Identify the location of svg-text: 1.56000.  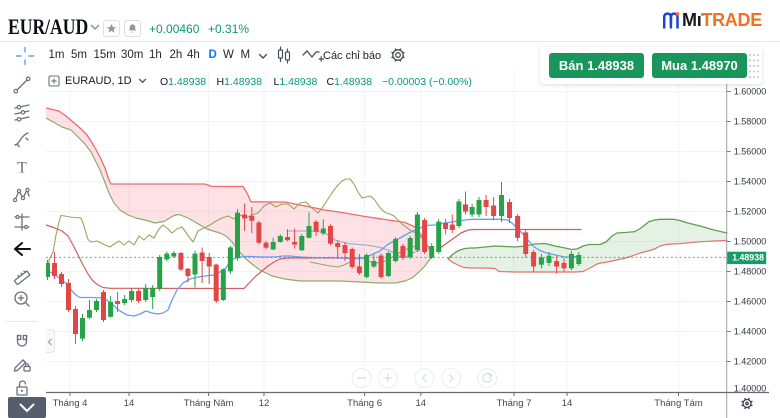
(750, 152).